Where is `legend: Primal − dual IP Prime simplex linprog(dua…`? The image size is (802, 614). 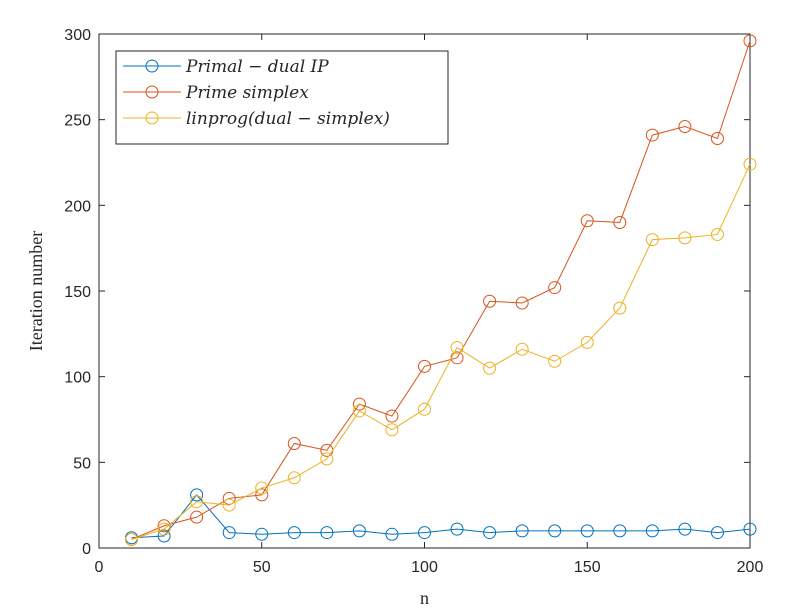
legend: Primal − dual IP Prime simplex linprog(dua… is located at coordinates (282, 97).